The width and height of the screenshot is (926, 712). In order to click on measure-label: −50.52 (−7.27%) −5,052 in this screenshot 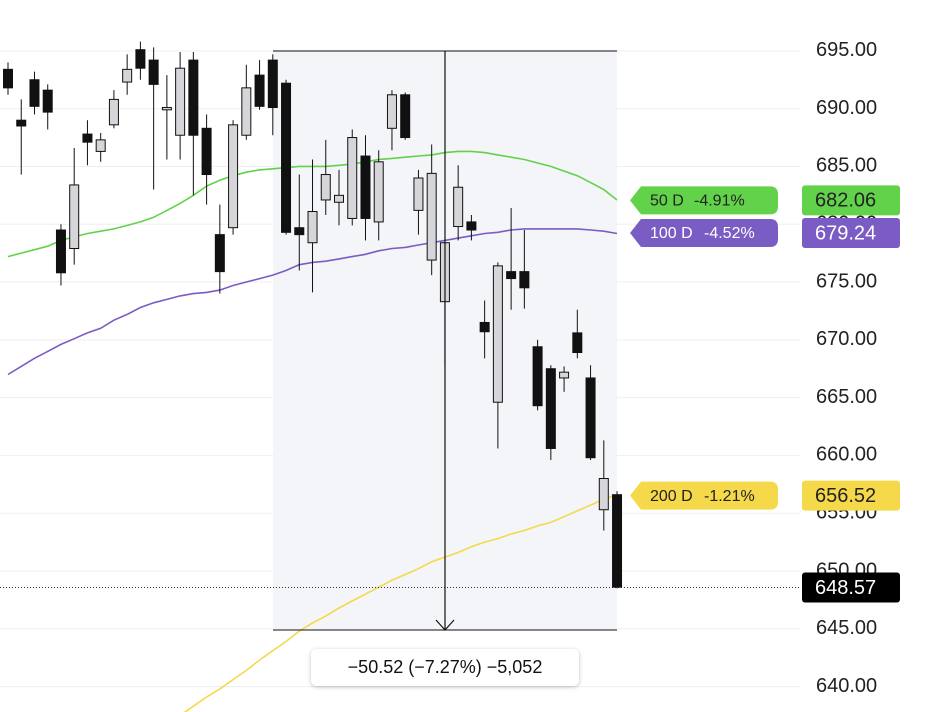, I will do `click(445, 667)`.